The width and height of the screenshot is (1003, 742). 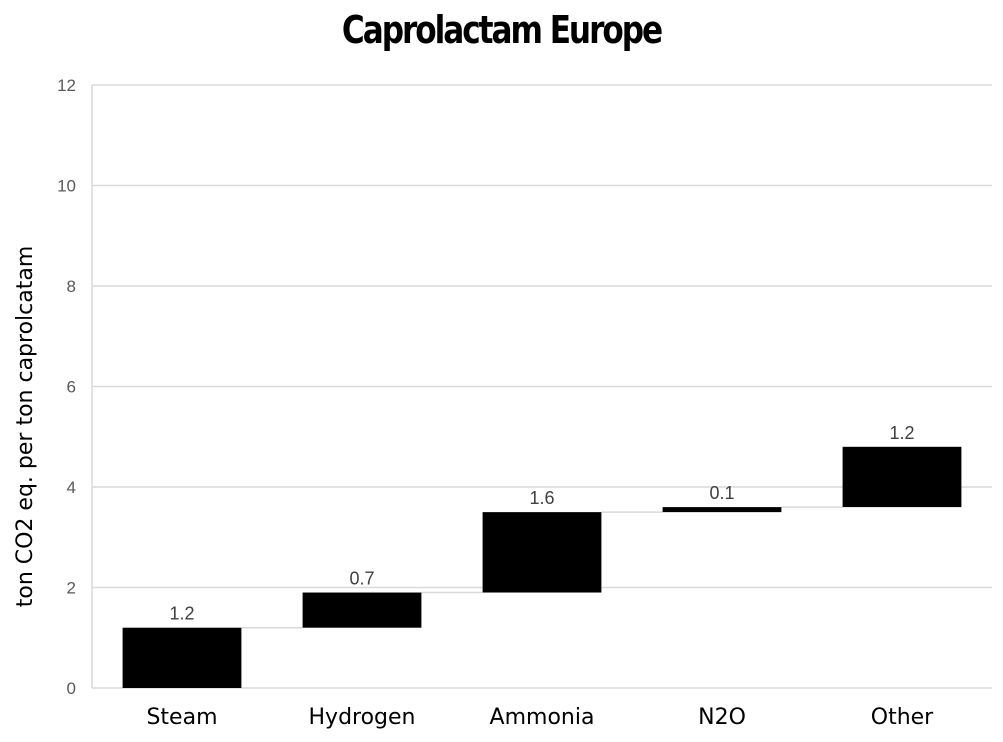 What do you see at coordinates (182, 657) in the screenshot?
I see `bar-steam` at bounding box center [182, 657].